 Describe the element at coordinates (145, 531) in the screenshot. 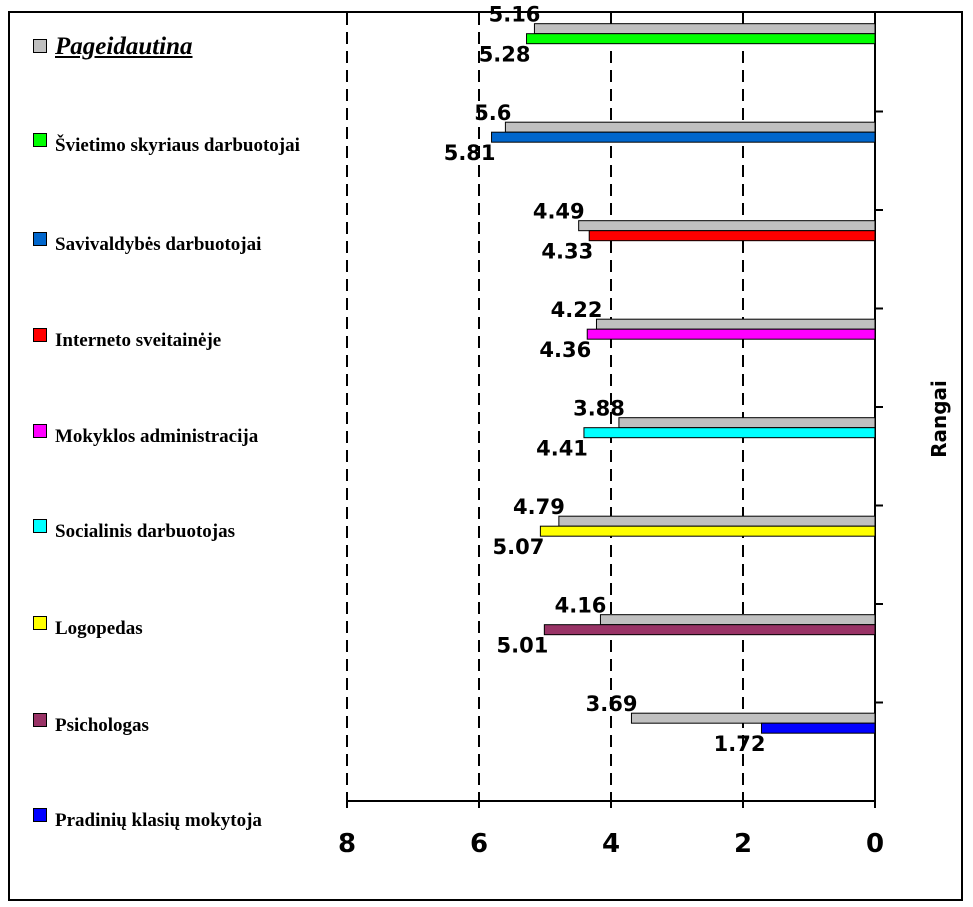

I see `legend-label: Socialinis darbuotojas` at that location.